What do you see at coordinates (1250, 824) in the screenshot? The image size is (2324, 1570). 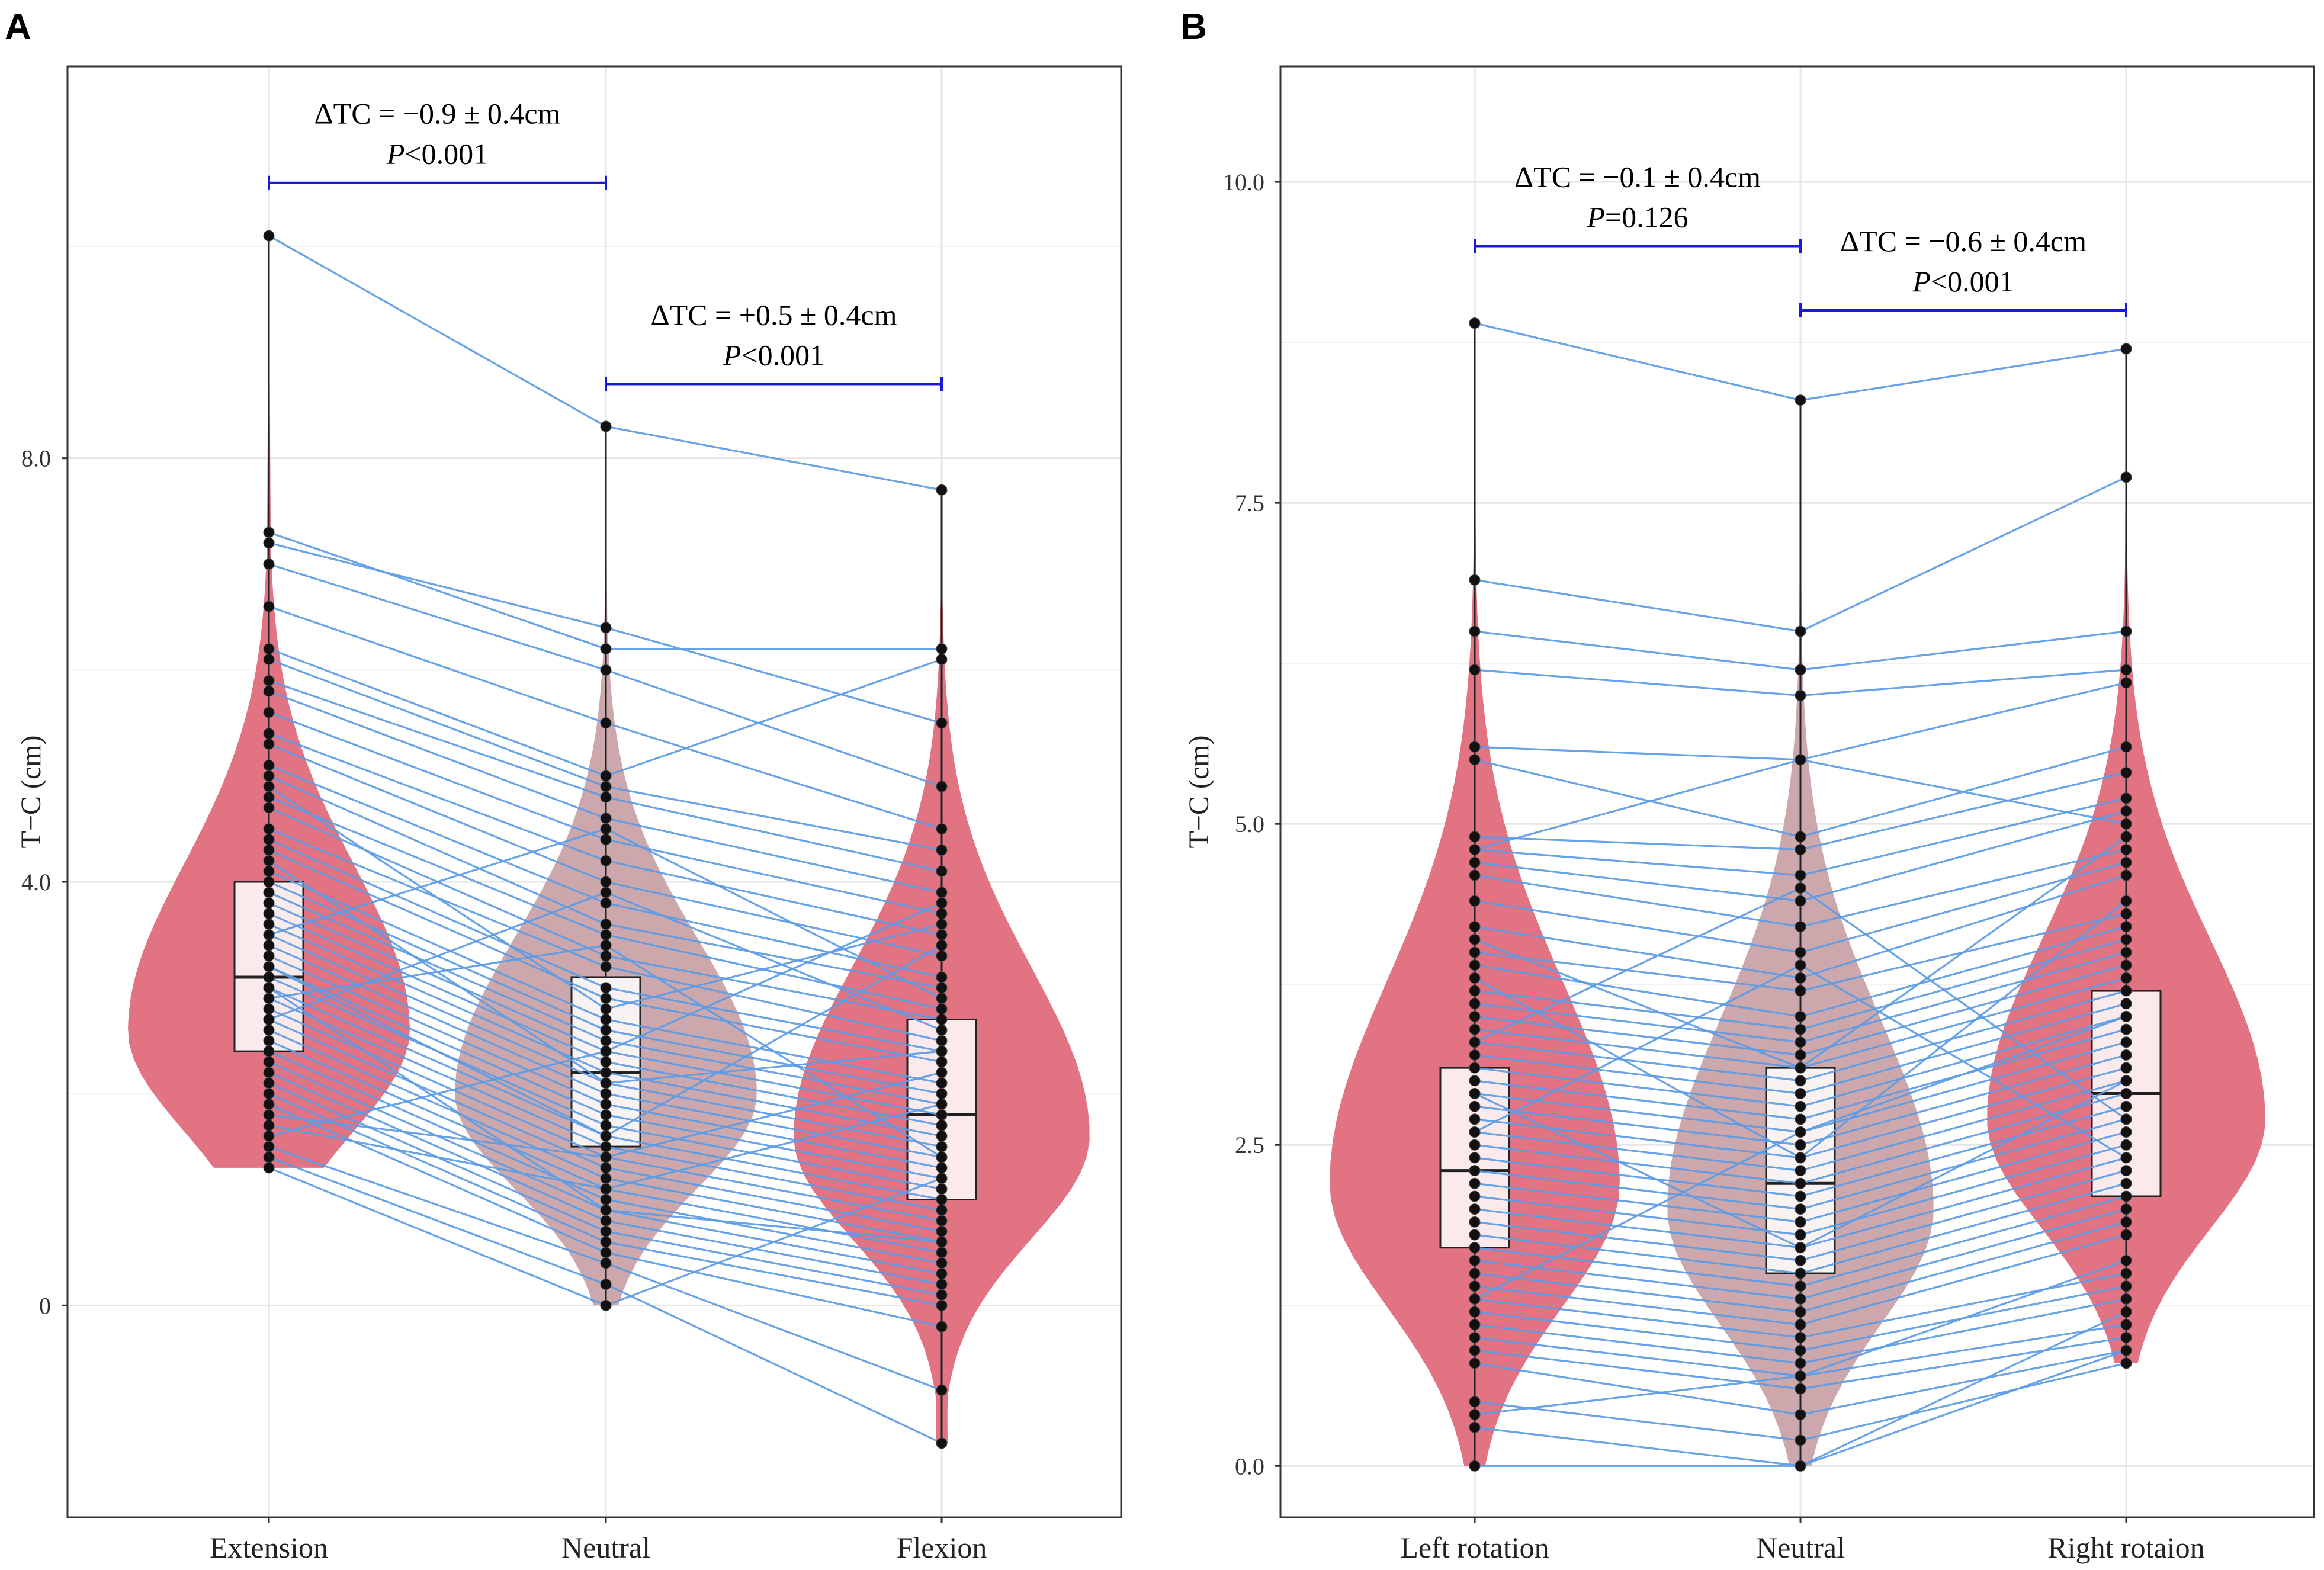 I see `y-tick-label: 5.0` at bounding box center [1250, 824].